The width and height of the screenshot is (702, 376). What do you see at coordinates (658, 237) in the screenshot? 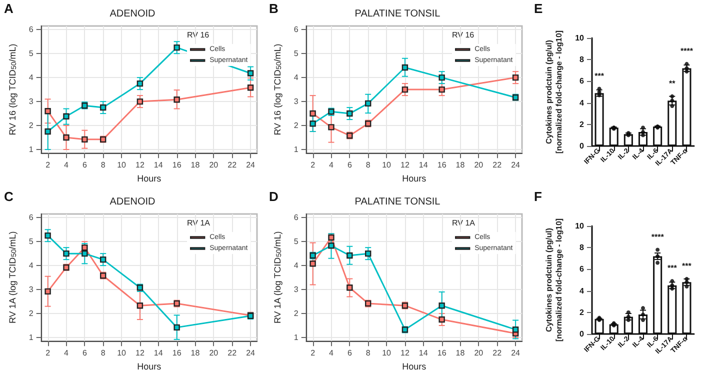
I see `annotation: ****` at bounding box center [658, 237].